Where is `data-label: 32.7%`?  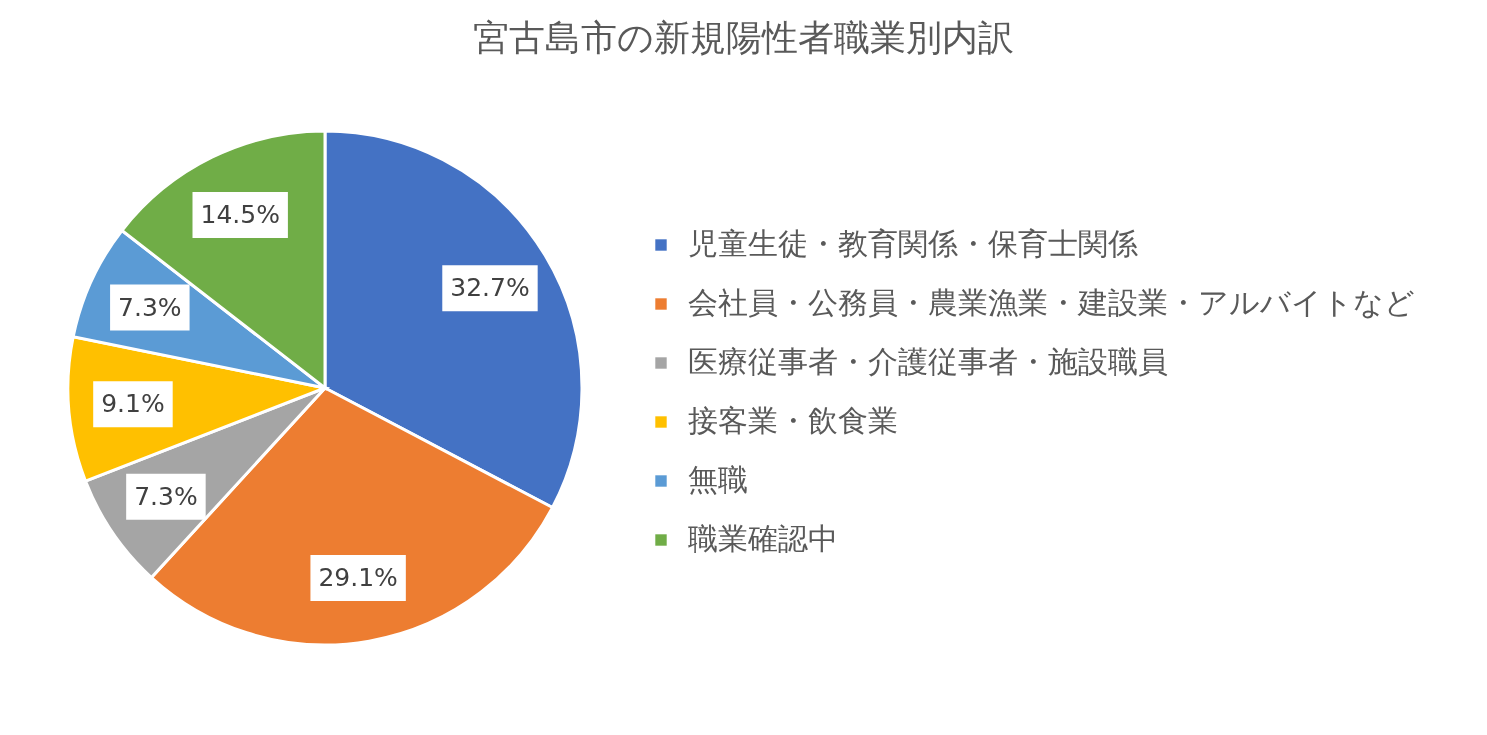 data-label: 32.7% is located at coordinates (490, 288).